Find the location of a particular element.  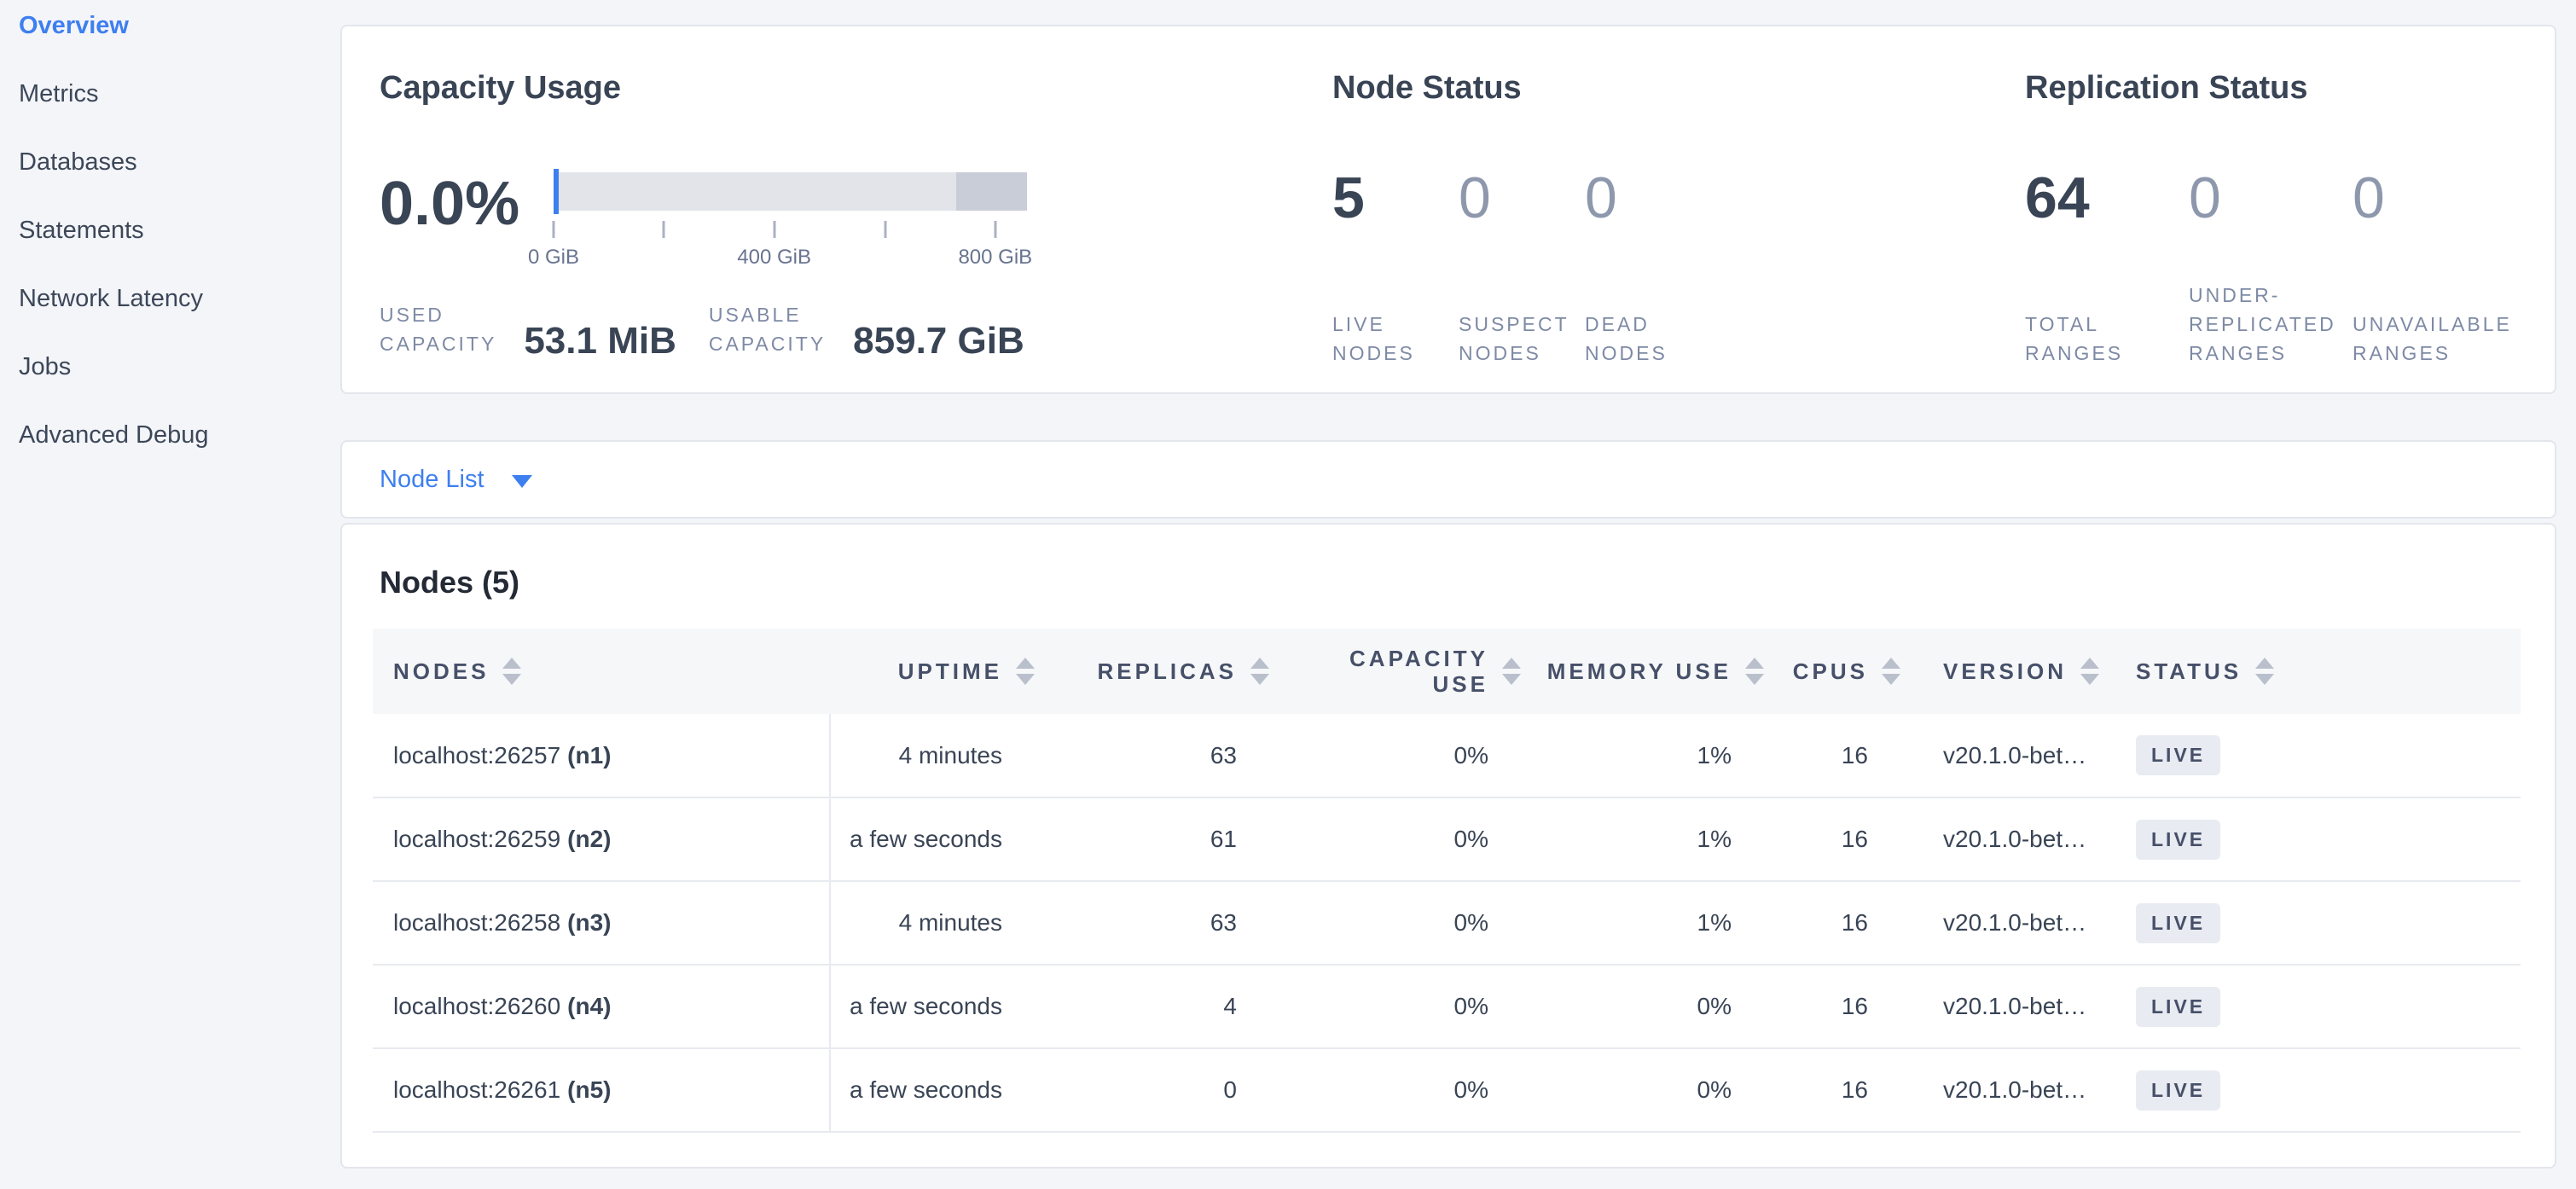

column-header-replicas: REPLICAS is located at coordinates (1140, 671).